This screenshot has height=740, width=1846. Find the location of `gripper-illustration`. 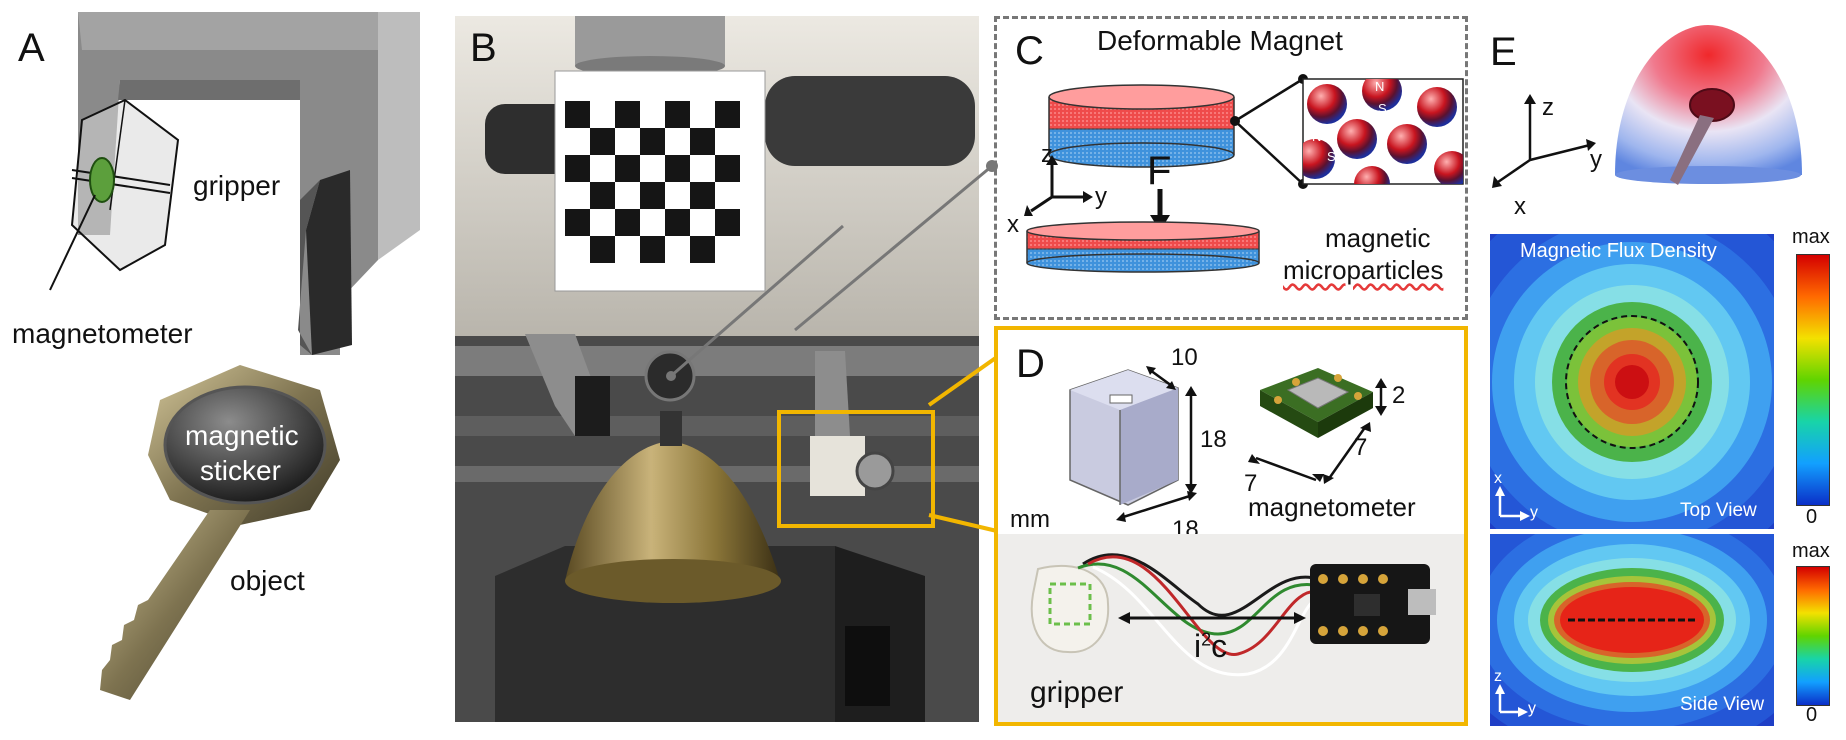

gripper-illustration is located at coordinates (234, 183).